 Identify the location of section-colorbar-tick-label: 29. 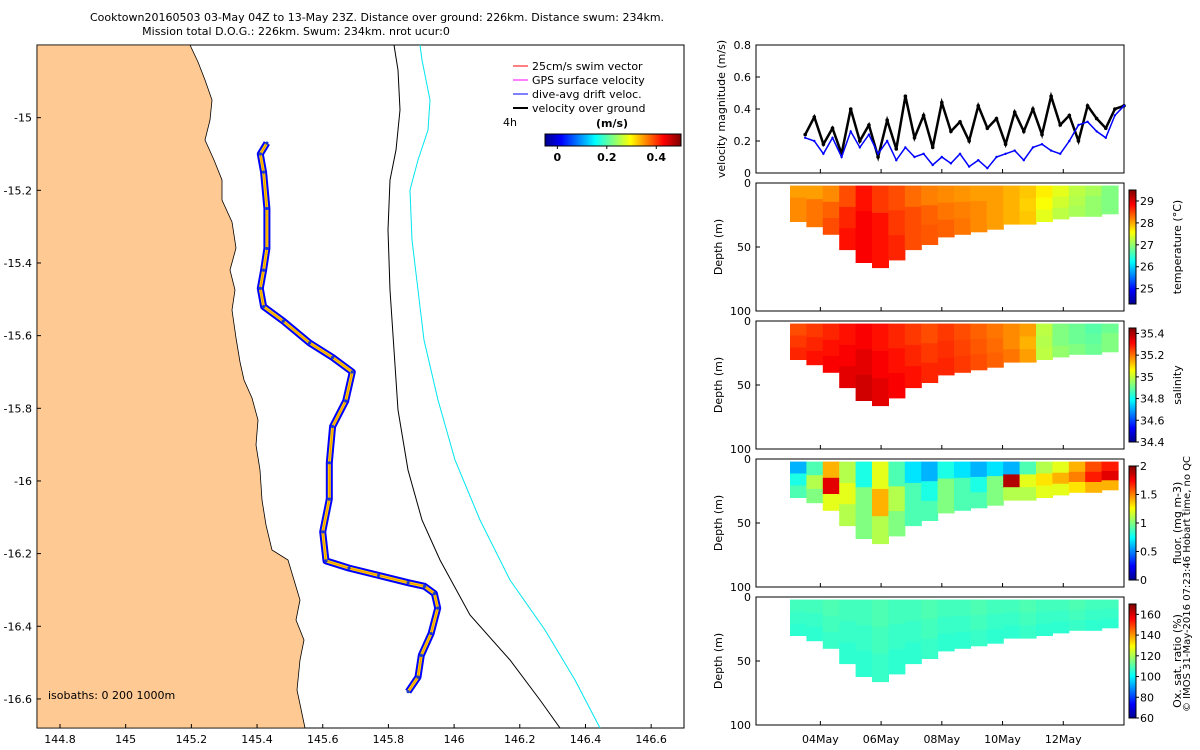
(1147, 201).